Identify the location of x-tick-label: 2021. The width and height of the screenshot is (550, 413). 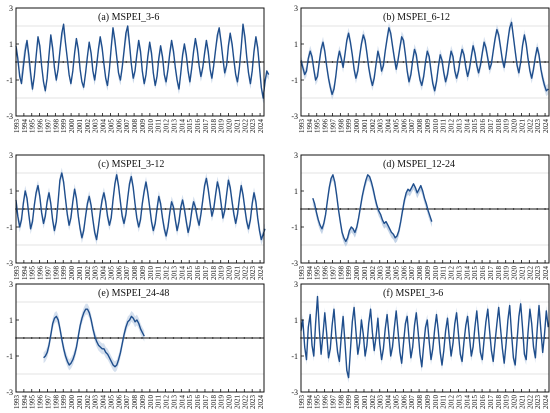
(237, 402).